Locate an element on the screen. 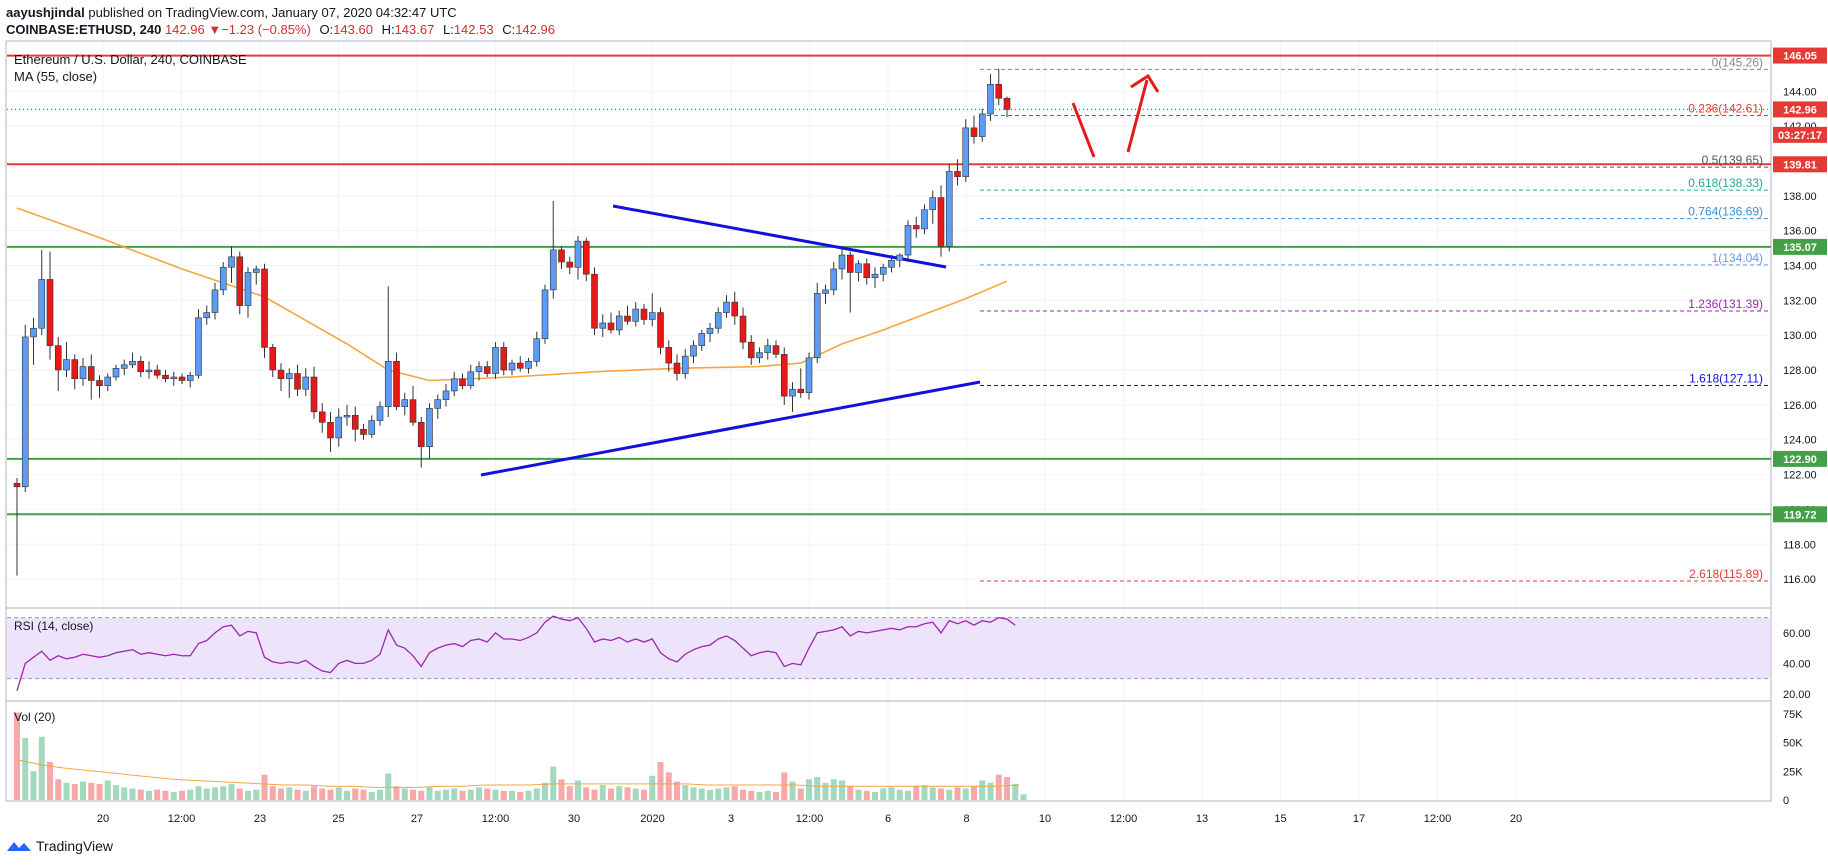  footer-brand: TradingView is located at coordinates (75, 846).